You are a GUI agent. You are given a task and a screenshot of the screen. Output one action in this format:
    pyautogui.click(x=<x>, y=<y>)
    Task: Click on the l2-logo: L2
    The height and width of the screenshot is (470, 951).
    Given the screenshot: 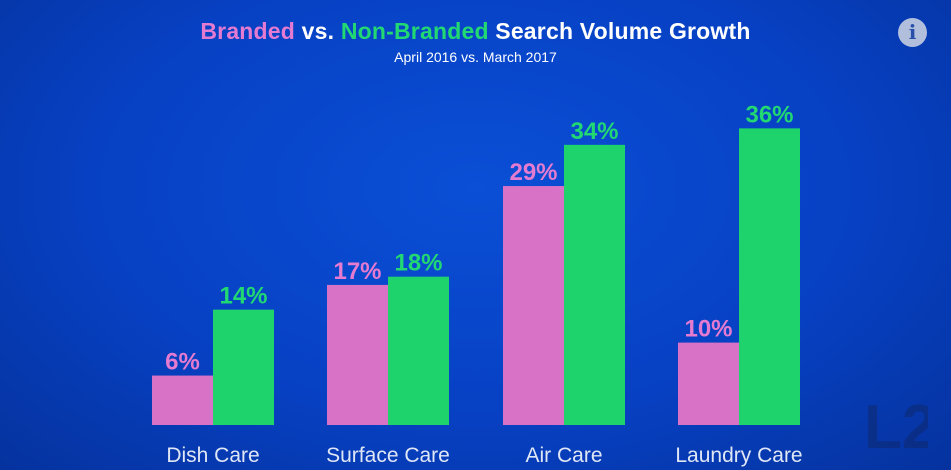 What is the action you would take?
    pyautogui.click(x=896, y=423)
    